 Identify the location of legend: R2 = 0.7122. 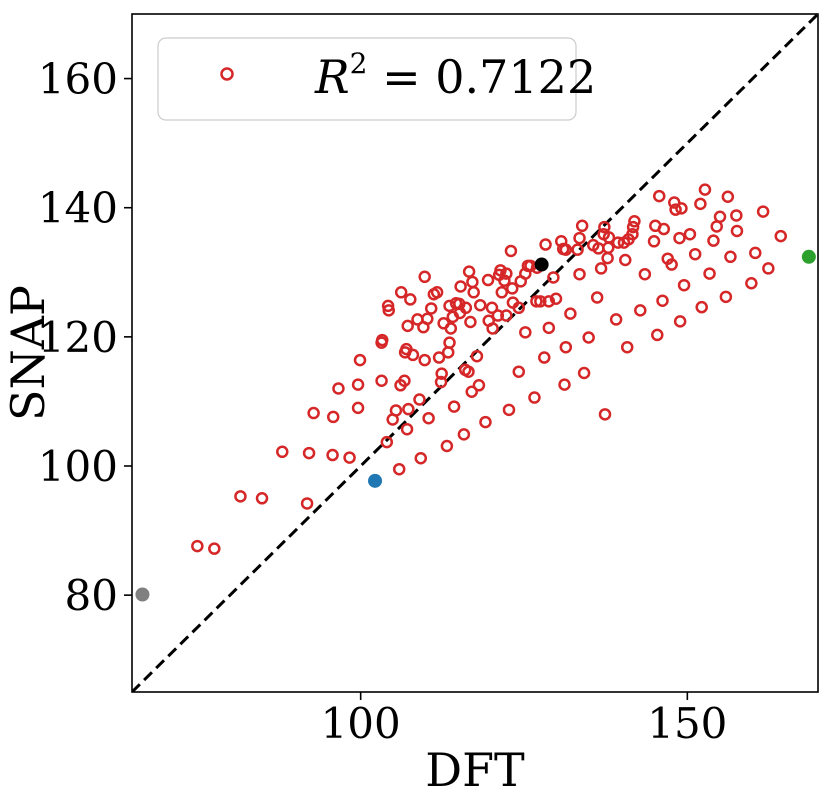
(376, 79).